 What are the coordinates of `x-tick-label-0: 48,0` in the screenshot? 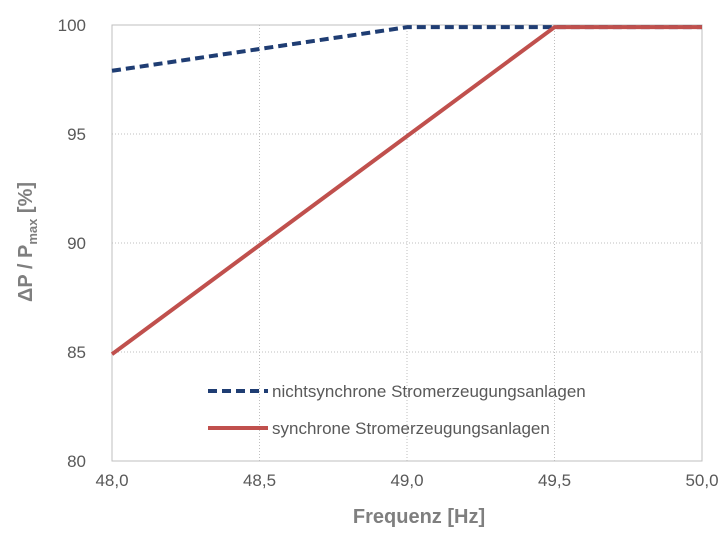 It's located at (111, 480).